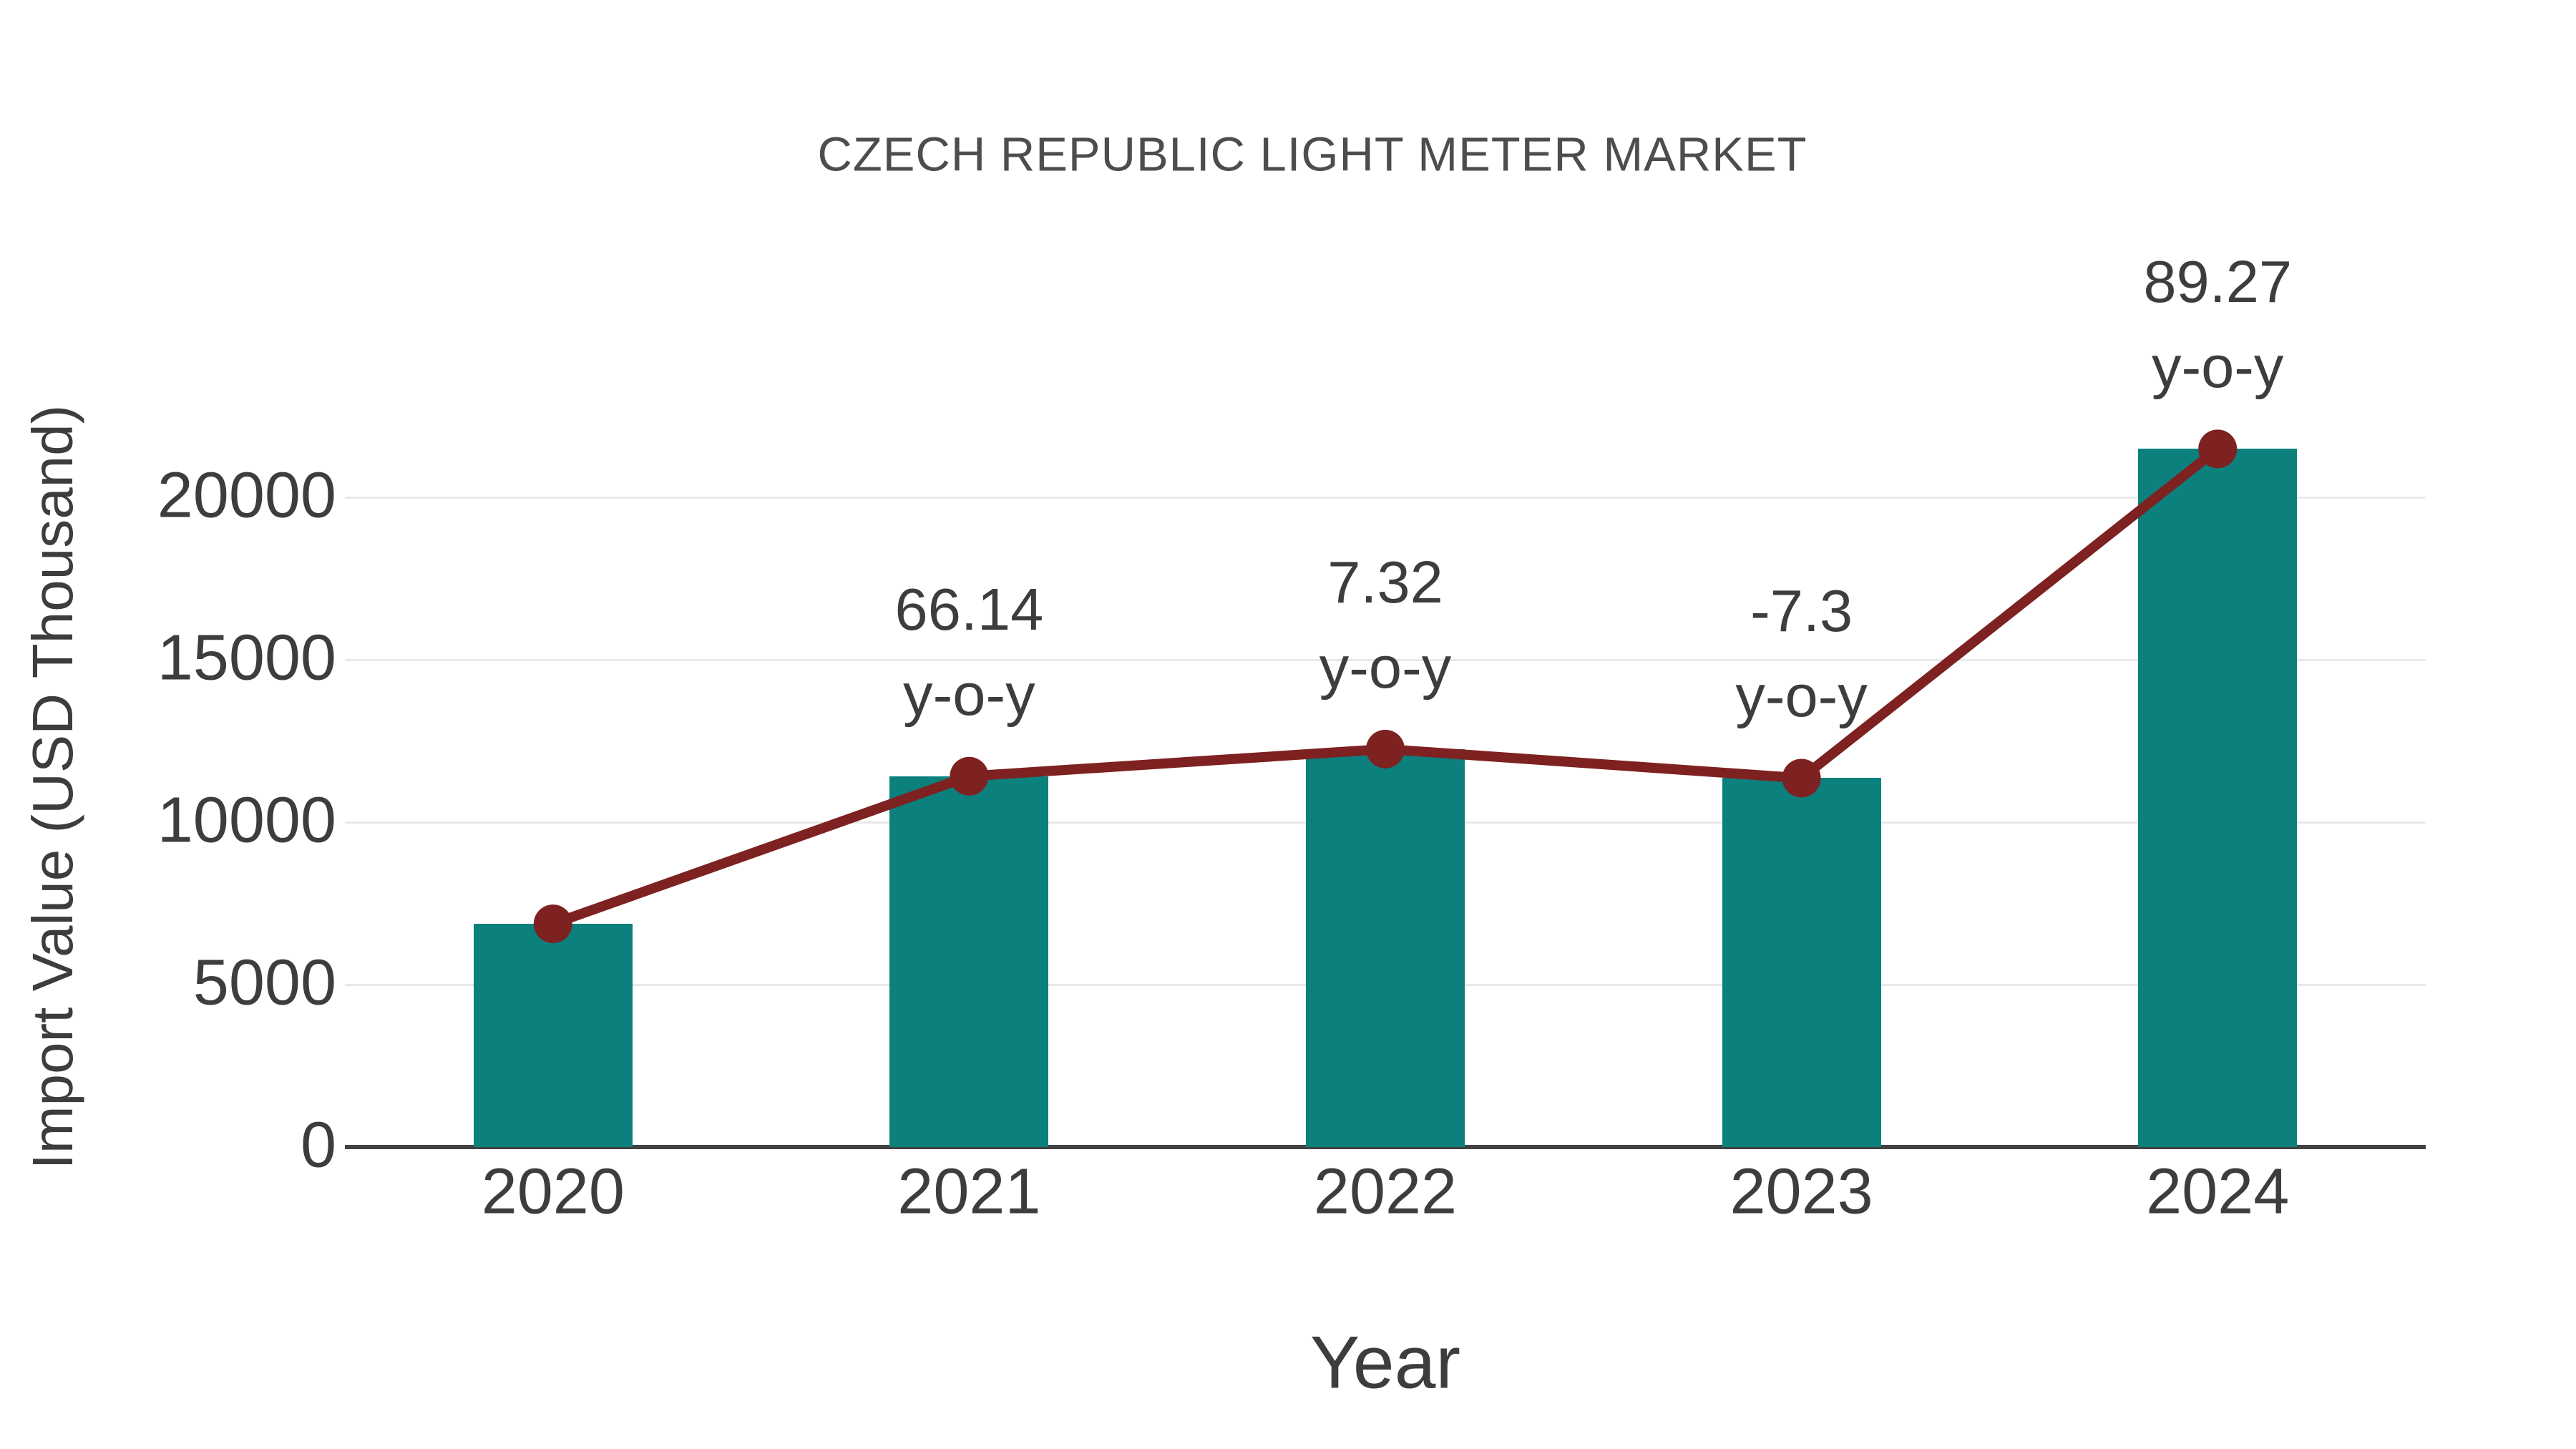 The width and height of the screenshot is (2576, 1449). What do you see at coordinates (2218, 1192) in the screenshot?
I see `x-tick-label-2024: 2024` at bounding box center [2218, 1192].